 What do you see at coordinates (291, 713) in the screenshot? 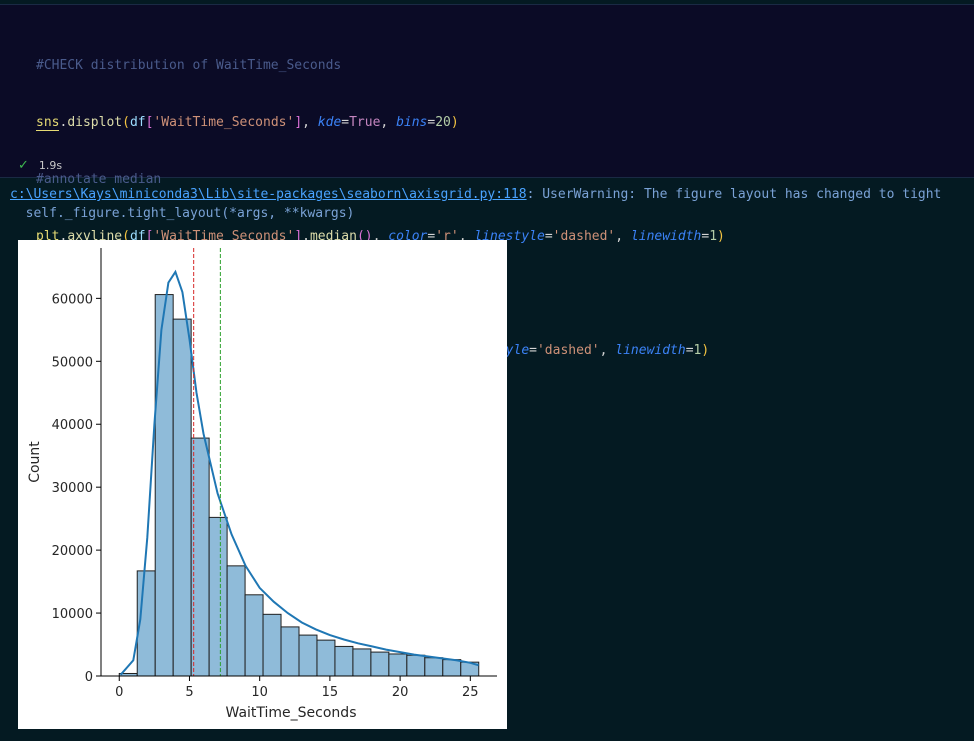
I see `x-axis-label: WaitTime_Seconds` at bounding box center [291, 713].